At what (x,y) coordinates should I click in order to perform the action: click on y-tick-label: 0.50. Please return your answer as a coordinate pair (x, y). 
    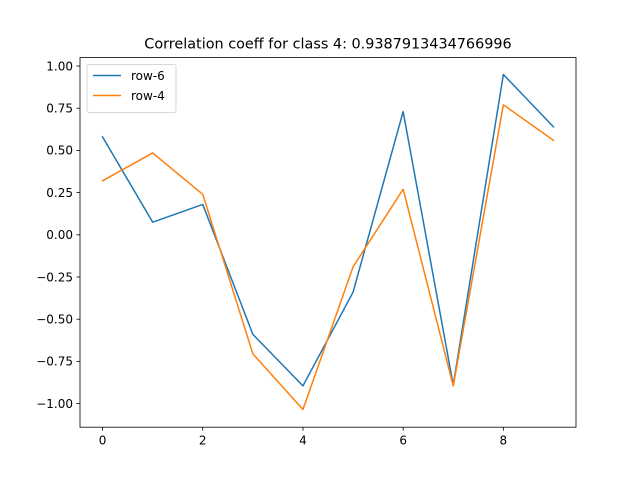
    Looking at the image, I should click on (59, 151).